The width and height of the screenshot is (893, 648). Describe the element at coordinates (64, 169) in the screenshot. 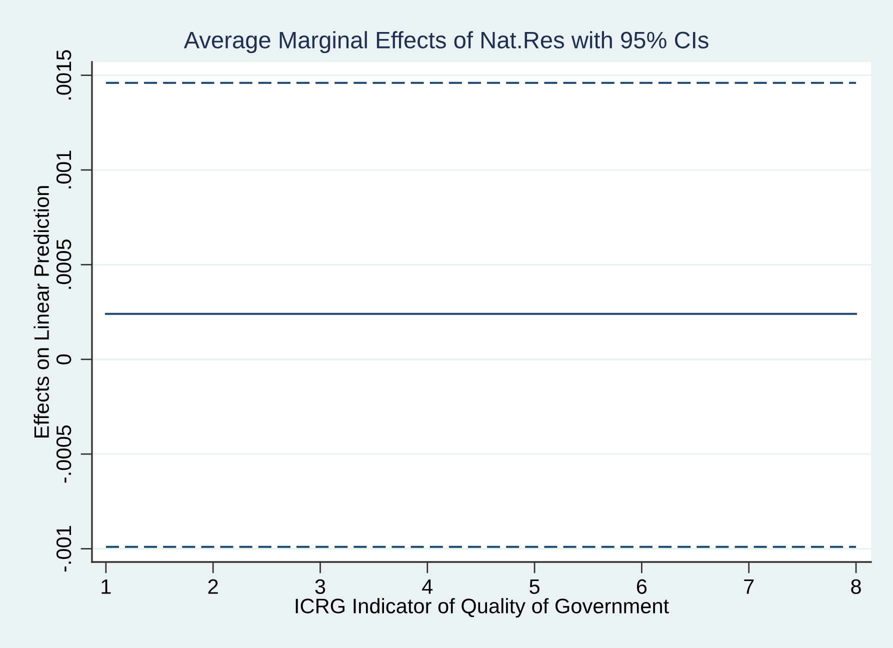

I see `y-tick-label: .001` at that location.